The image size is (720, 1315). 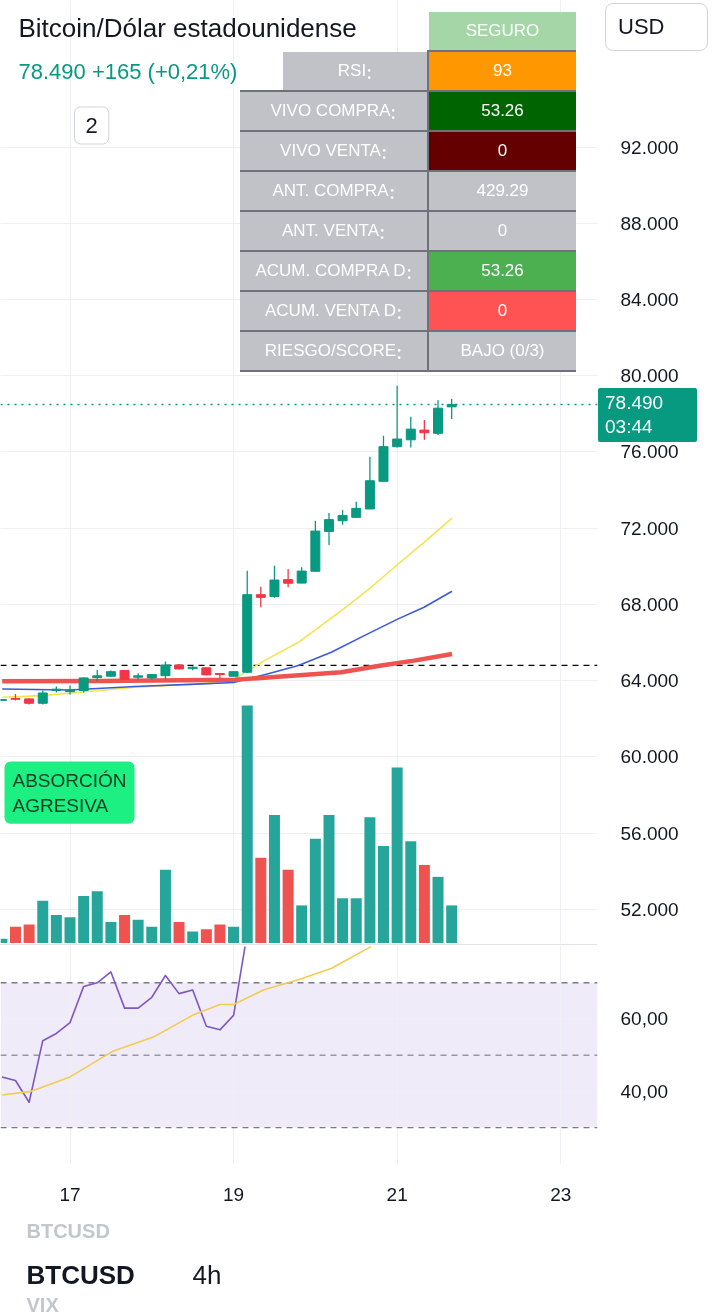 What do you see at coordinates (649, 757) in the screenshot?
I see `y-tick-label: 60.000` at bounding box center [649, 757].